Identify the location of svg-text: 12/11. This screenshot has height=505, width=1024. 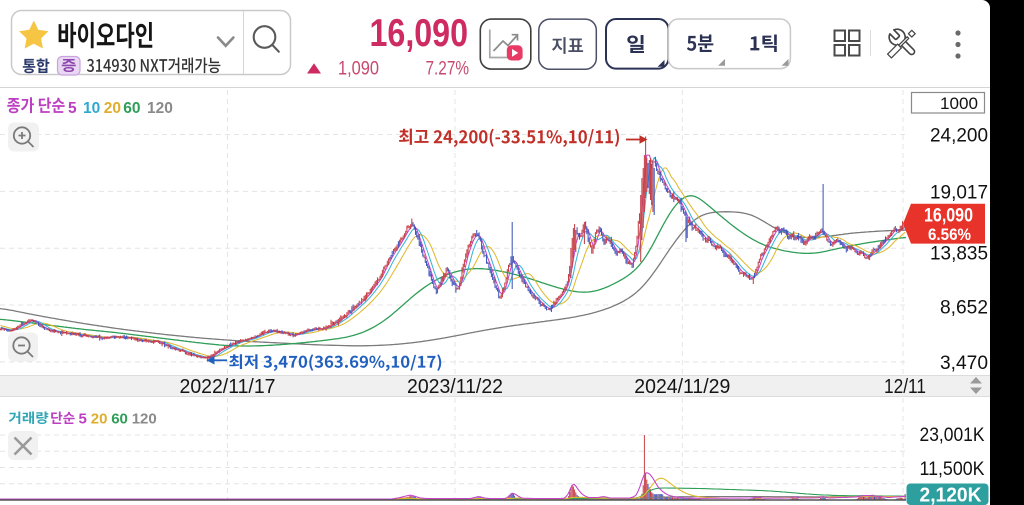
(905, 387).